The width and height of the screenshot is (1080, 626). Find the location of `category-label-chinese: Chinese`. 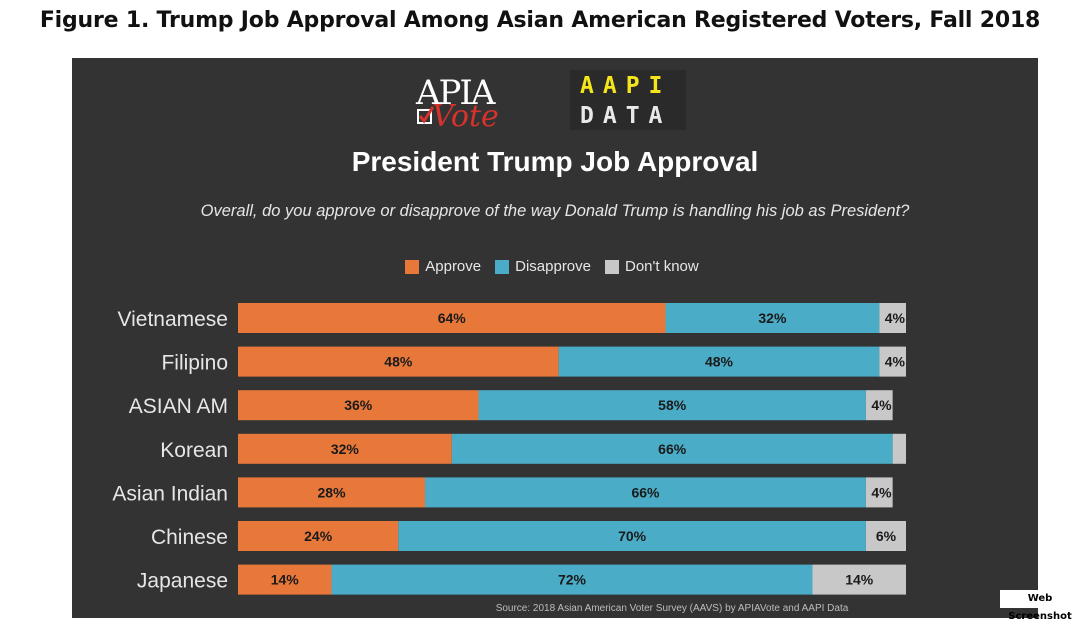

category-label-chinese: Chinese is located at coordinates (189, 537).